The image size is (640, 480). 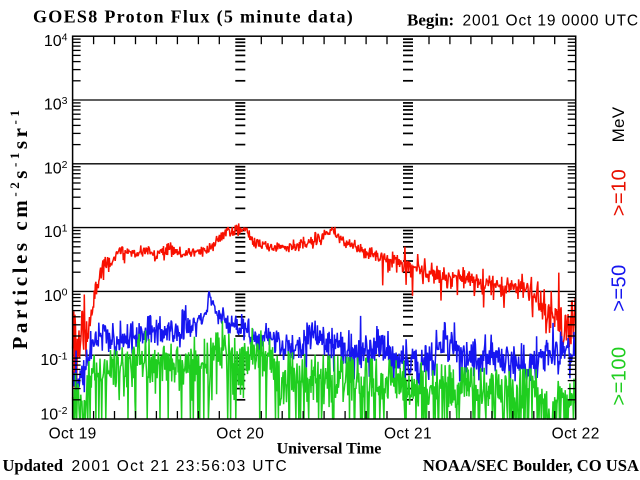 What do you see at coordinates (430, 20) in the screenshot?
I see `svg-text: Begin:` at bounding box center [430, 20].